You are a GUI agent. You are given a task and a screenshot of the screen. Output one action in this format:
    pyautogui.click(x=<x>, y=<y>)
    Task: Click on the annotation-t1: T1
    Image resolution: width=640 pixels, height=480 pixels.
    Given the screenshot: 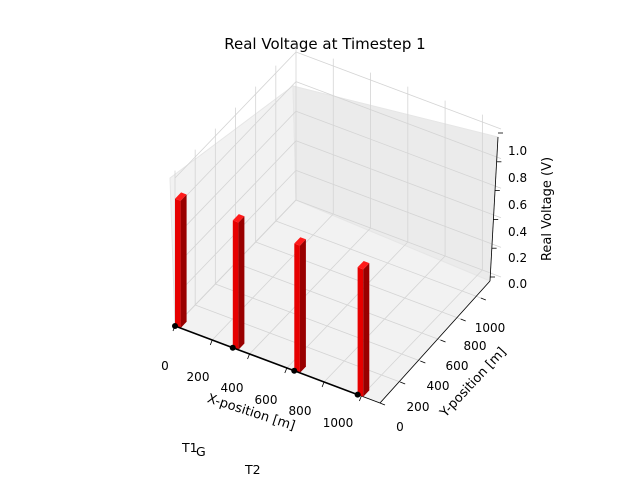 What is the action you would take?
    pyautogui.click(x=189, y=447)
    